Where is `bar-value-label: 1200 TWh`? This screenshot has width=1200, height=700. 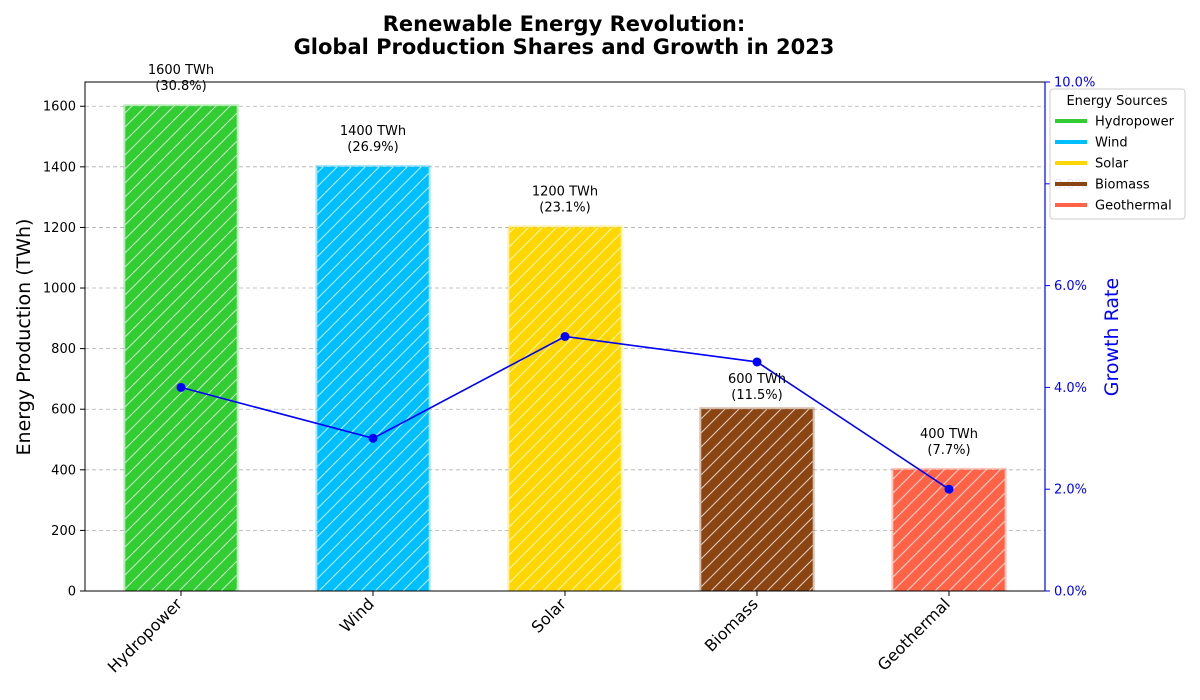
bar-value-label: 1200 TWh is located at coordinates (565, 191).